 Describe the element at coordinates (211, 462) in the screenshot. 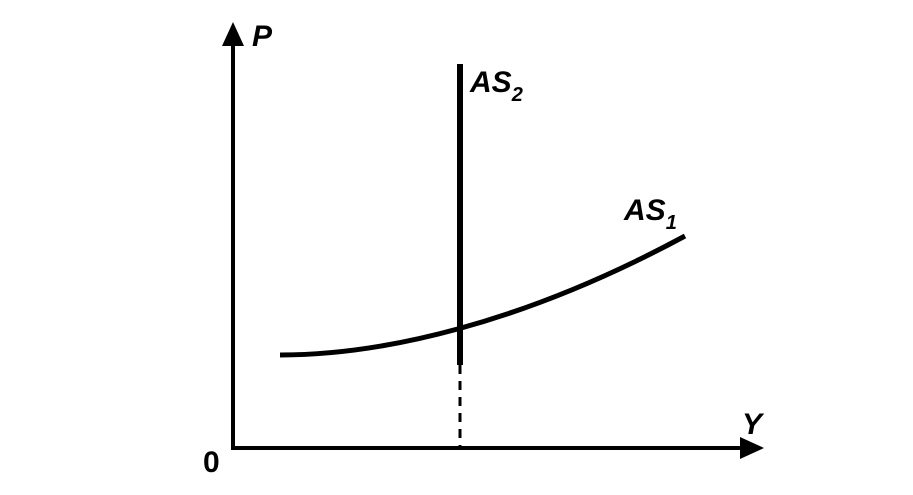

I see `origin-label: 0` at that location.